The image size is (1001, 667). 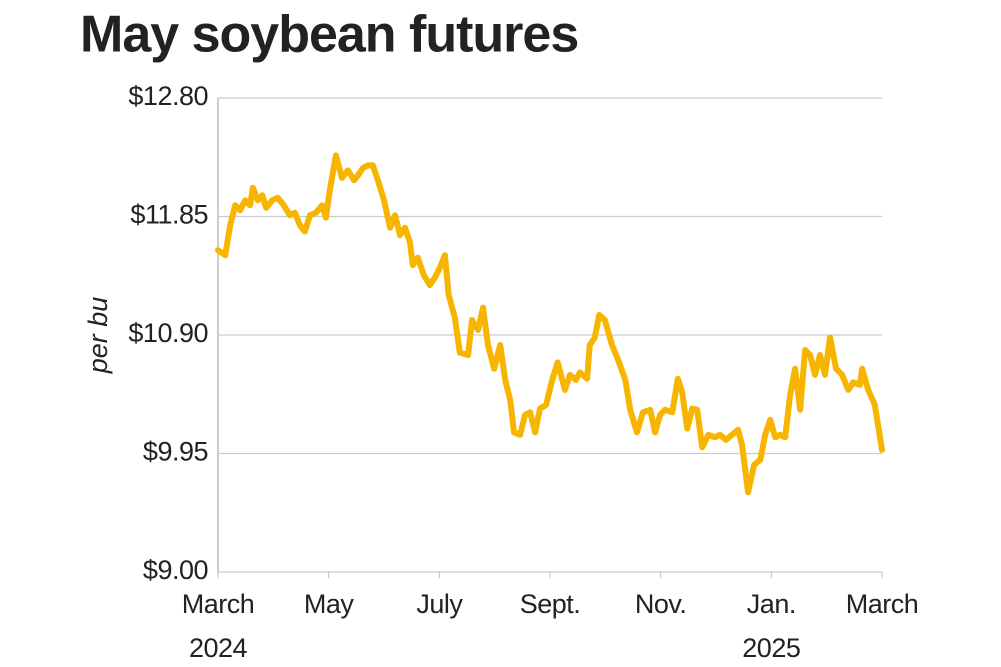 What do you see at coordinates (439, 604) in the screenshot?
I see `x-tick-label: July` at bounding box center [439, 604].